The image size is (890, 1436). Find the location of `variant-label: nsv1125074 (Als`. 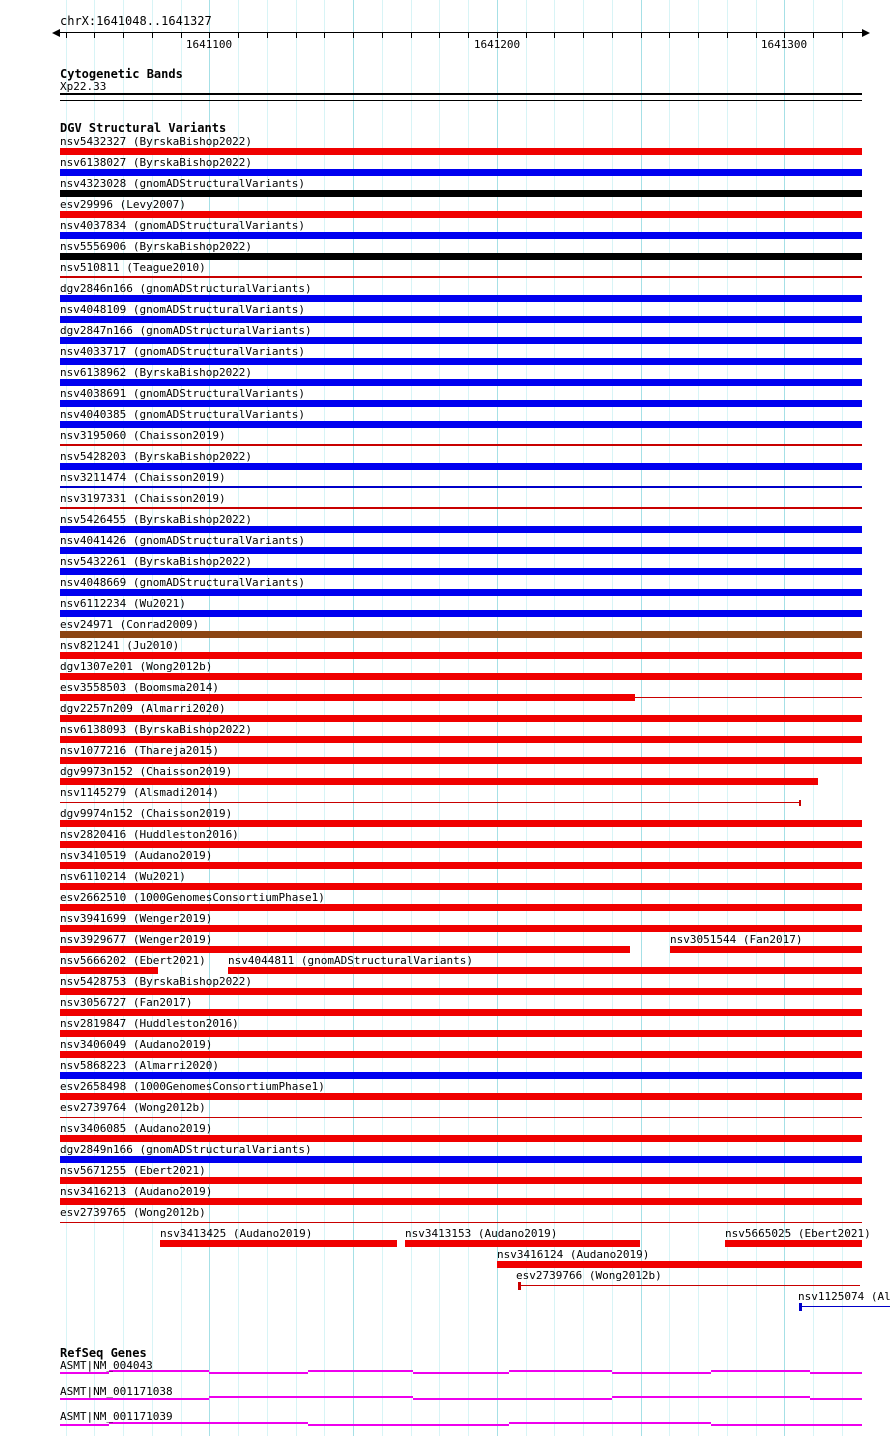

variant-label: nsv1125074 (Als is located at coordinates (844, 1296).